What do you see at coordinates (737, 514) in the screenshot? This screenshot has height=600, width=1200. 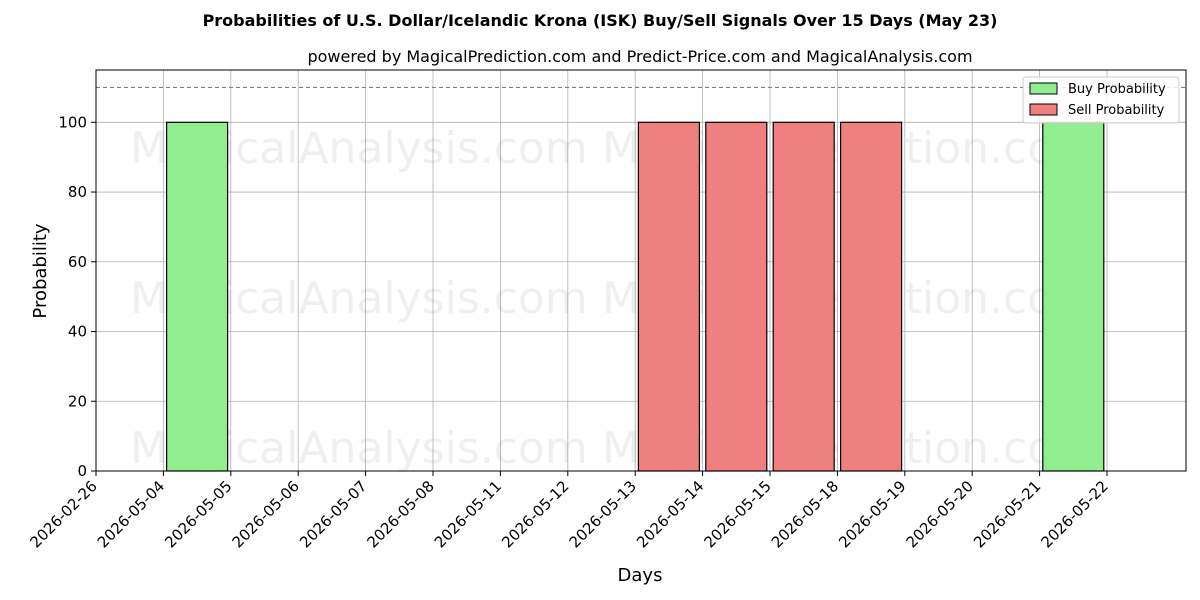 I see `x-tick-label: 2026-05-15` at bounding box center [737, 514].